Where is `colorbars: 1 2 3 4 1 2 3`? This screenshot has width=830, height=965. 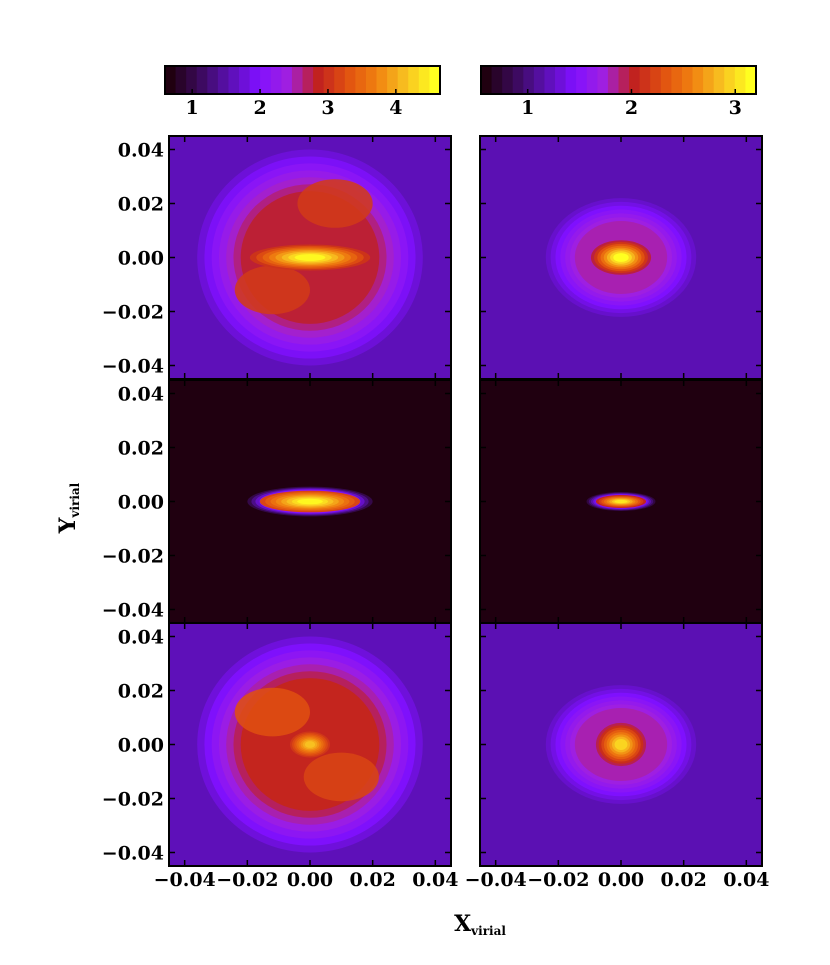
colorbars: 1 2 3 4 1 2 3 is located at coordinates (460, 92).